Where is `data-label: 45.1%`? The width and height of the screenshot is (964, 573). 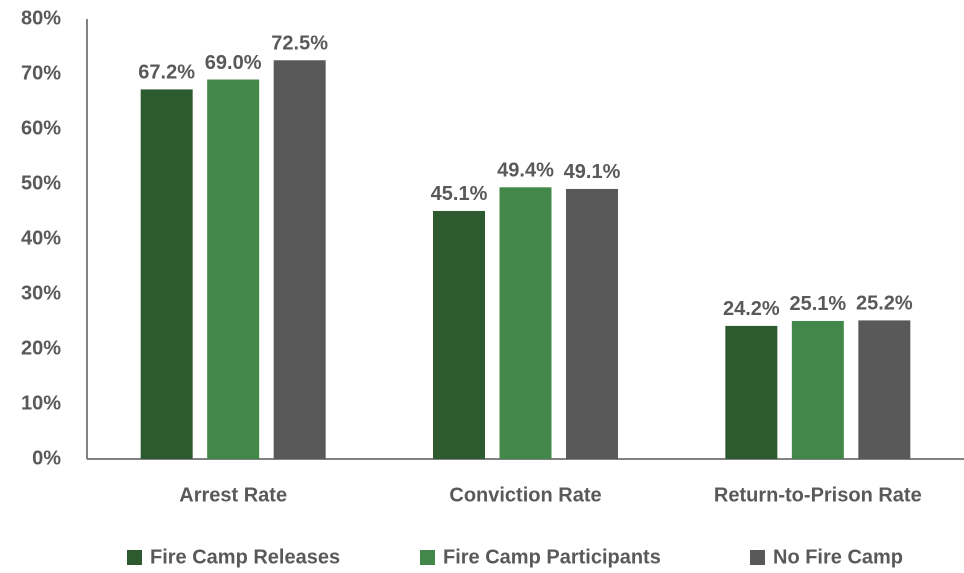 data-label: 45.1% is located at coordinates (459, 194).